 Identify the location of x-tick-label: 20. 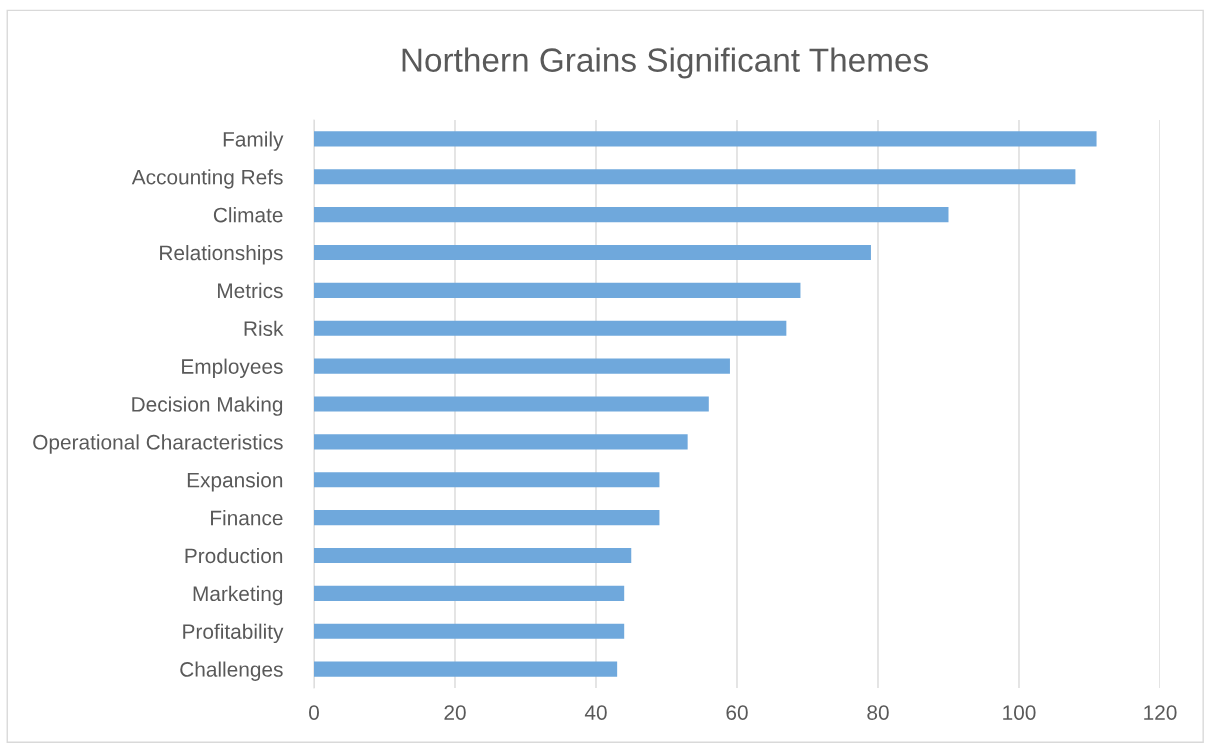
(455, 712).